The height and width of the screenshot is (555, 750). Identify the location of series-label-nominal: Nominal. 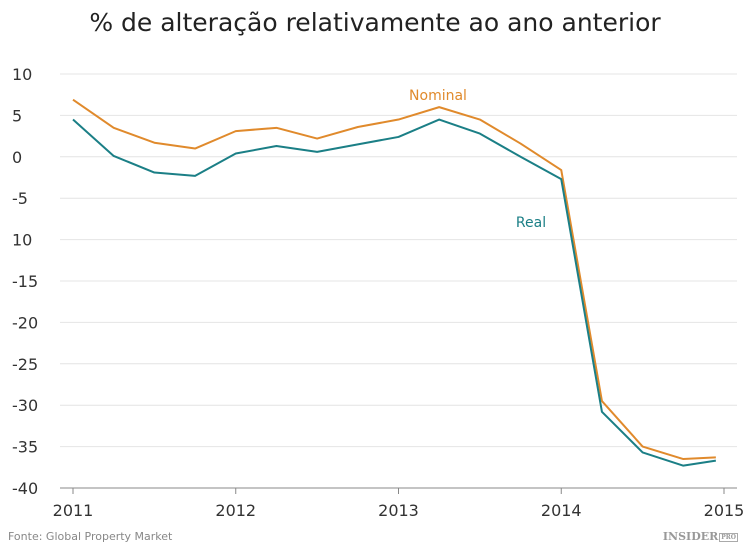
(438, 96).